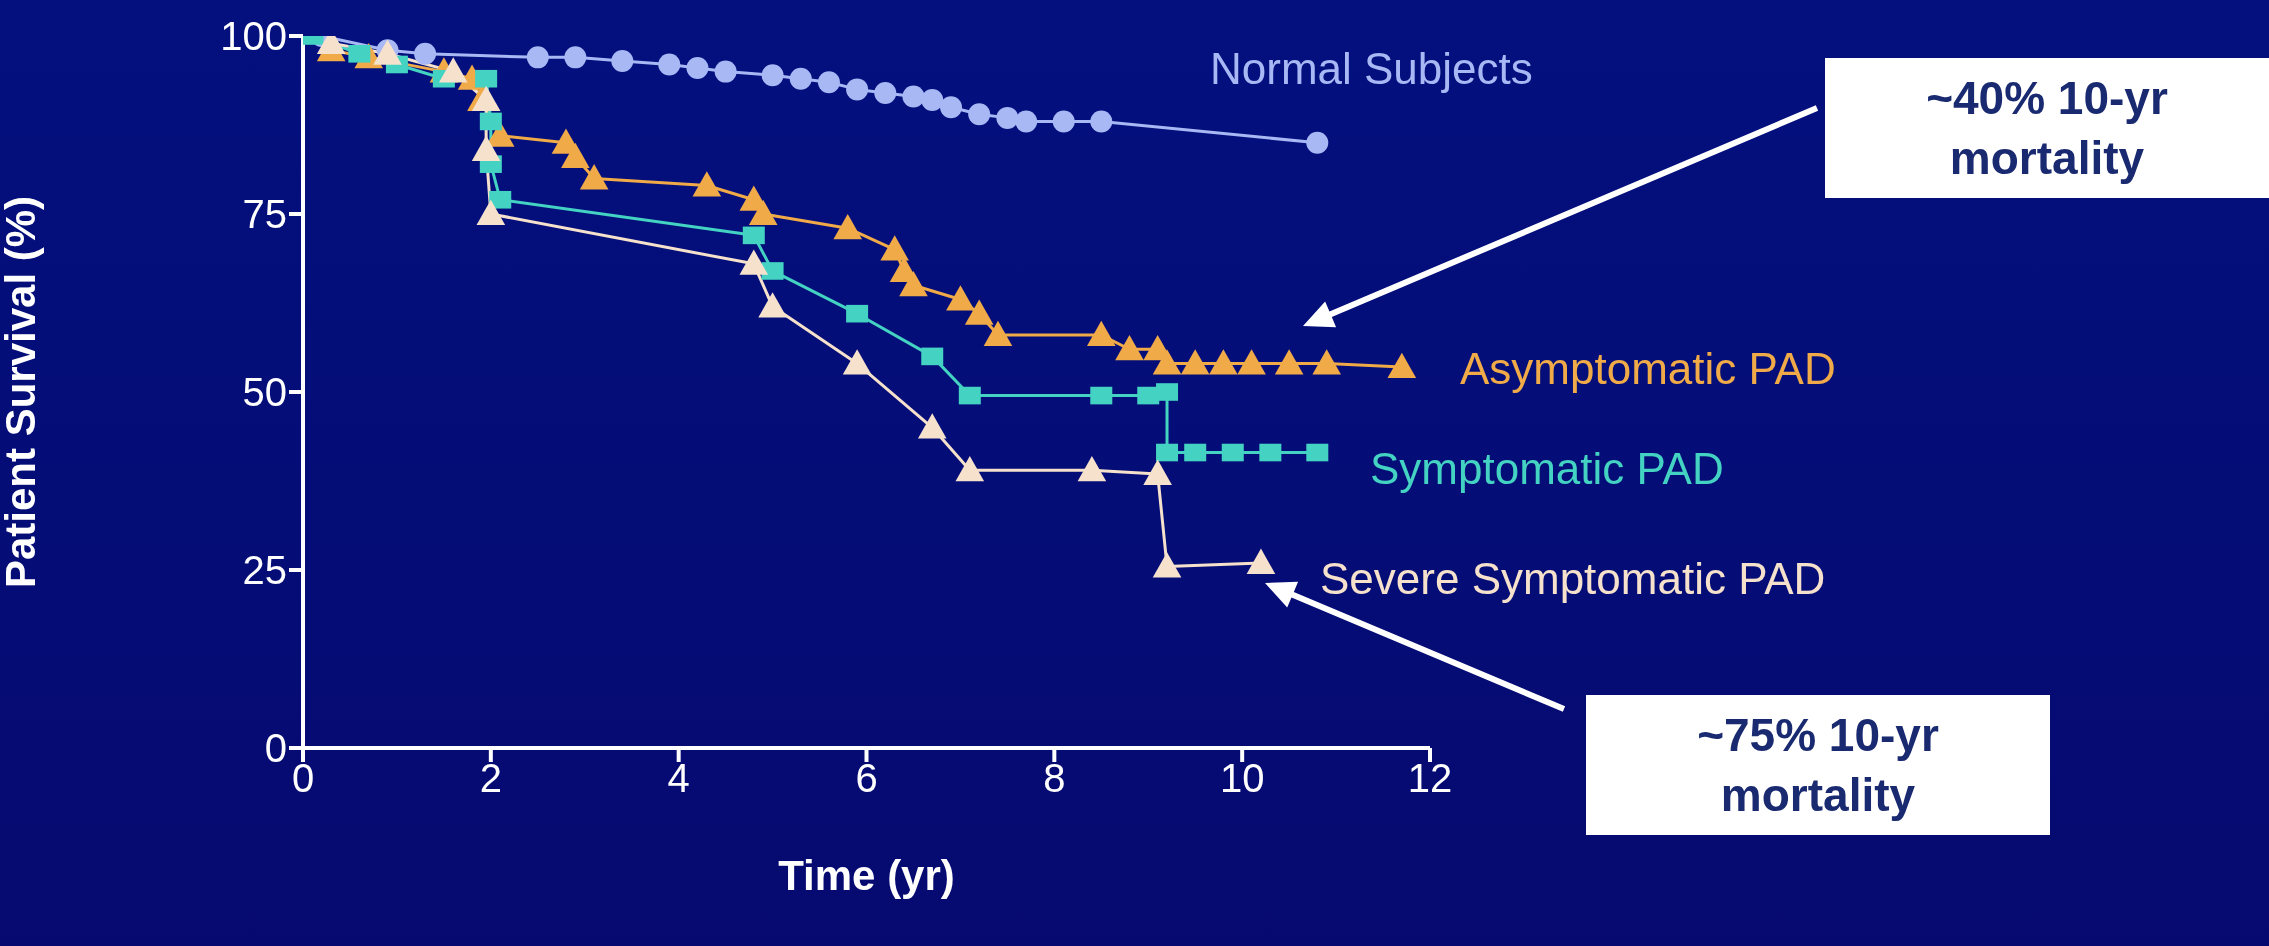 This screenshot has width=2269, height=946. What do you see at coordinates (1371, 68) in the screenshot?
I see `series-label: Normal Subjects` at bounding box center [1371, 68].